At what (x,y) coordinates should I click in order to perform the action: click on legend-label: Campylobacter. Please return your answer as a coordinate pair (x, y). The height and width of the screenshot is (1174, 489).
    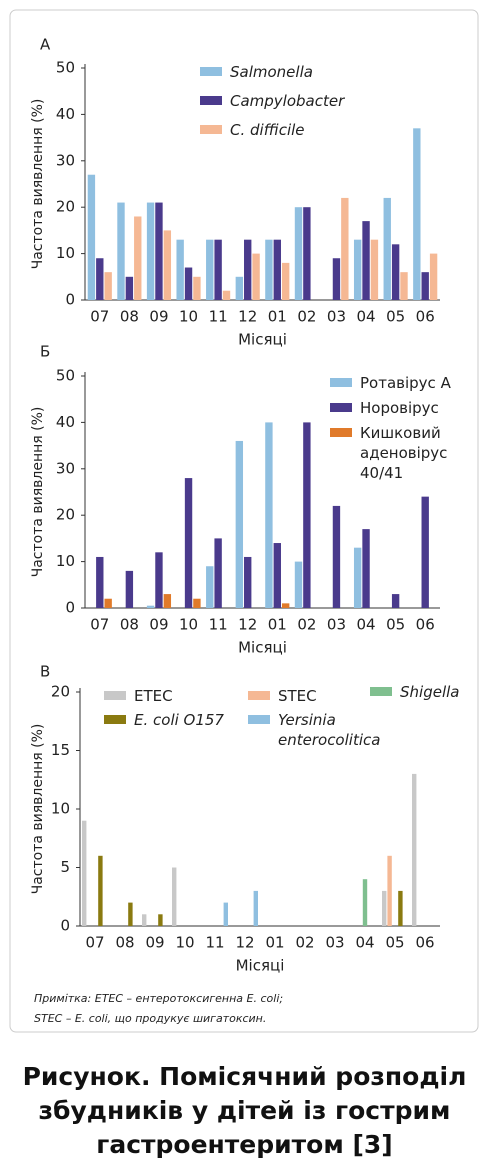
    Looking at the image, I should click on (287, 101).